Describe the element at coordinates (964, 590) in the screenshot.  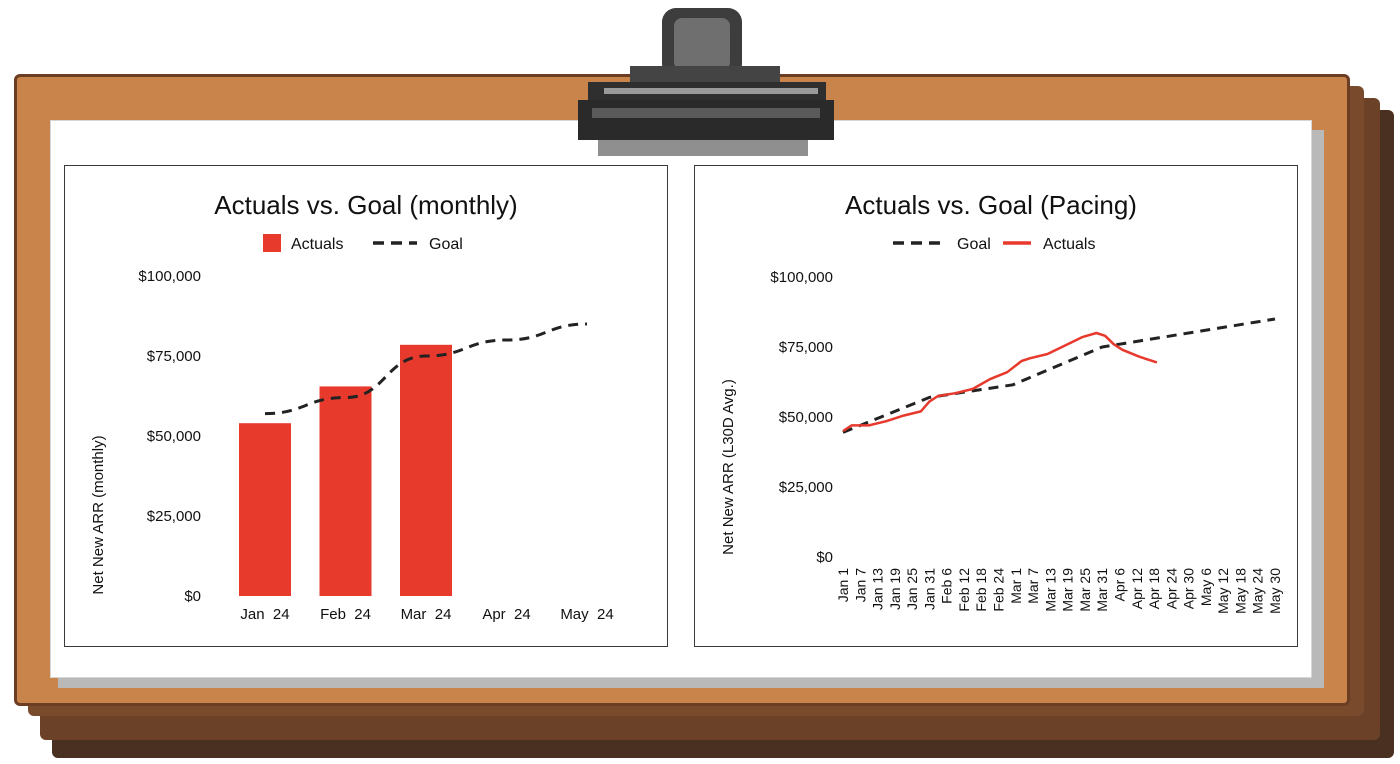
I see `x-tick-label: Feb 12` at that location.